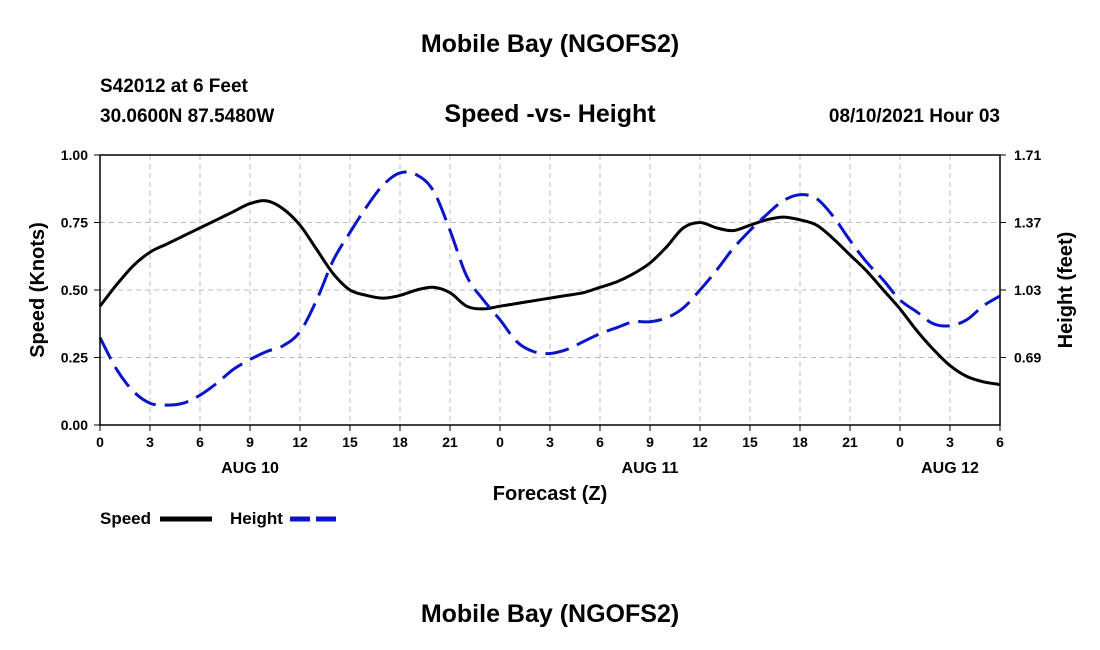  Describe the element at coordinates (187, 116) in the screenshot. I see `coordinates-label: 30.0600N 87.5480W` at that location.